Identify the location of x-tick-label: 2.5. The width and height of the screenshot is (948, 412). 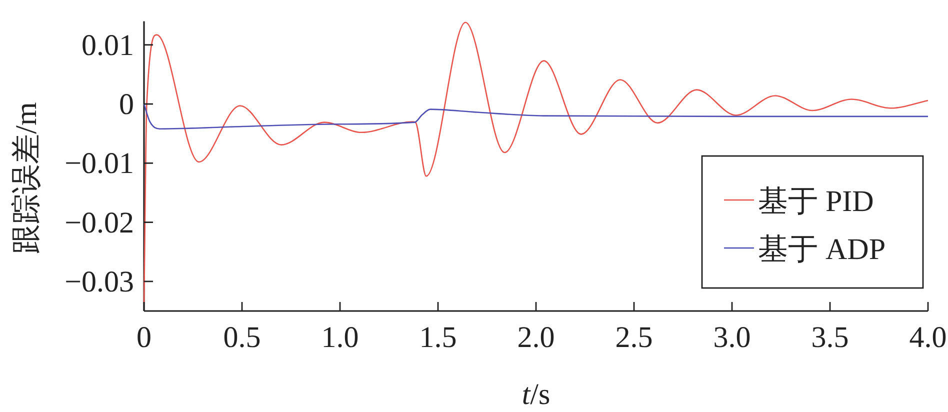
(634, 337).